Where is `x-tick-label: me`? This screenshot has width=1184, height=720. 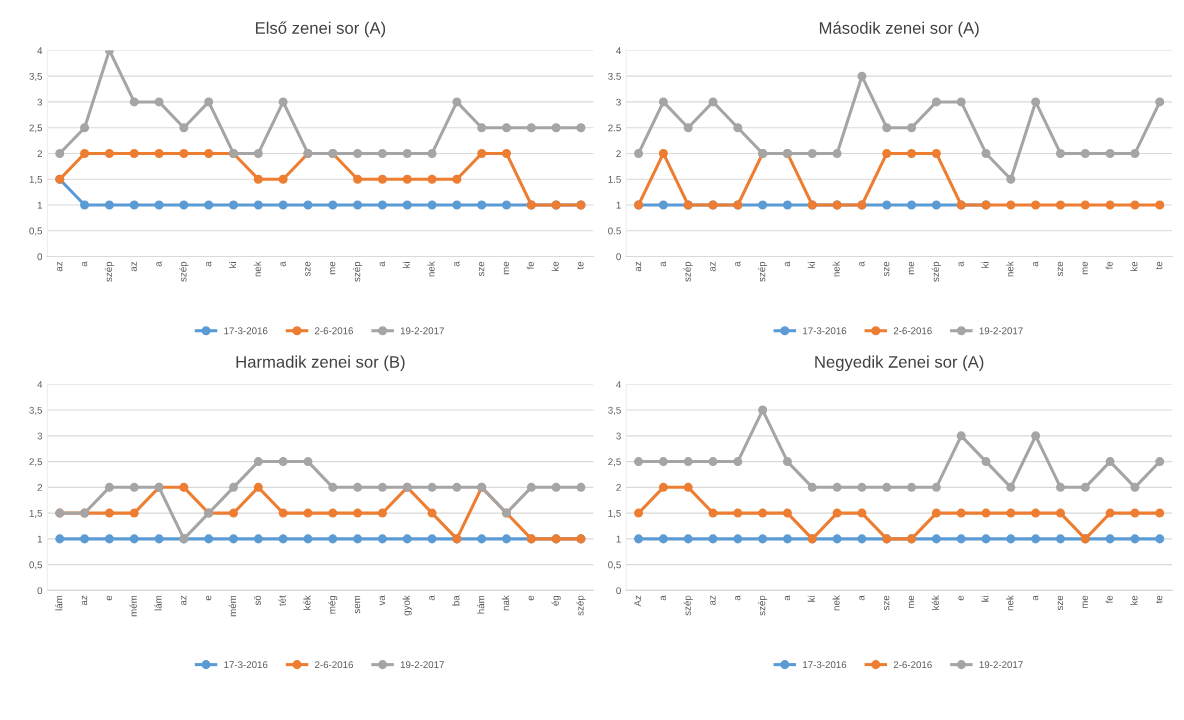 x-tick-label: me is located at coordinates (1085, 268).